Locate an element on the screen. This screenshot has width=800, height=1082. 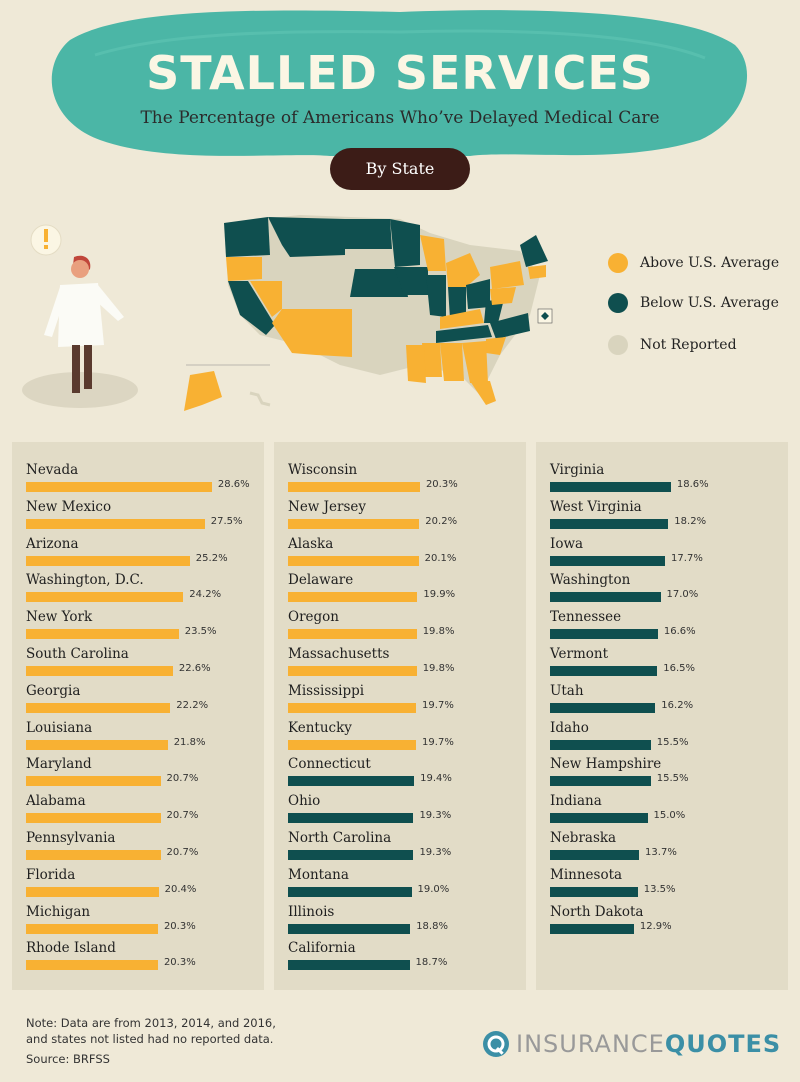
bar-row: Nebraska 13.7% is located at coordinates (665, 848).